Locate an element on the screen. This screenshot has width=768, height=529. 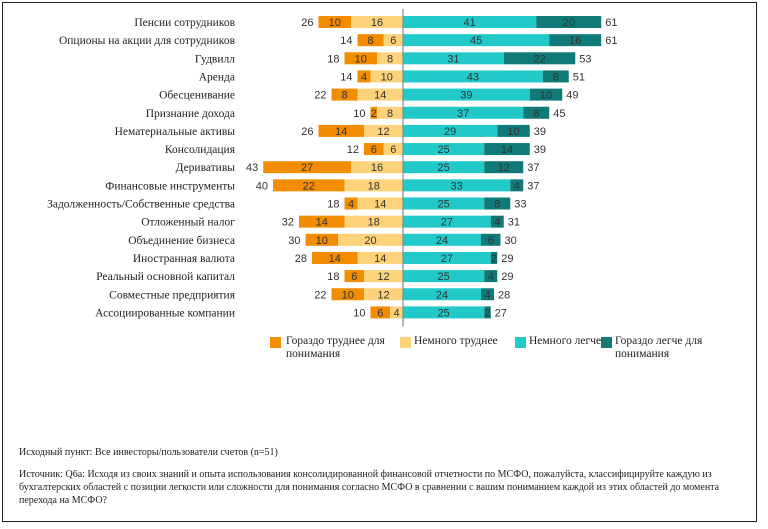
legend-label-much-easier: Гораздо легче для понимания is located at coordinates (659, 347).